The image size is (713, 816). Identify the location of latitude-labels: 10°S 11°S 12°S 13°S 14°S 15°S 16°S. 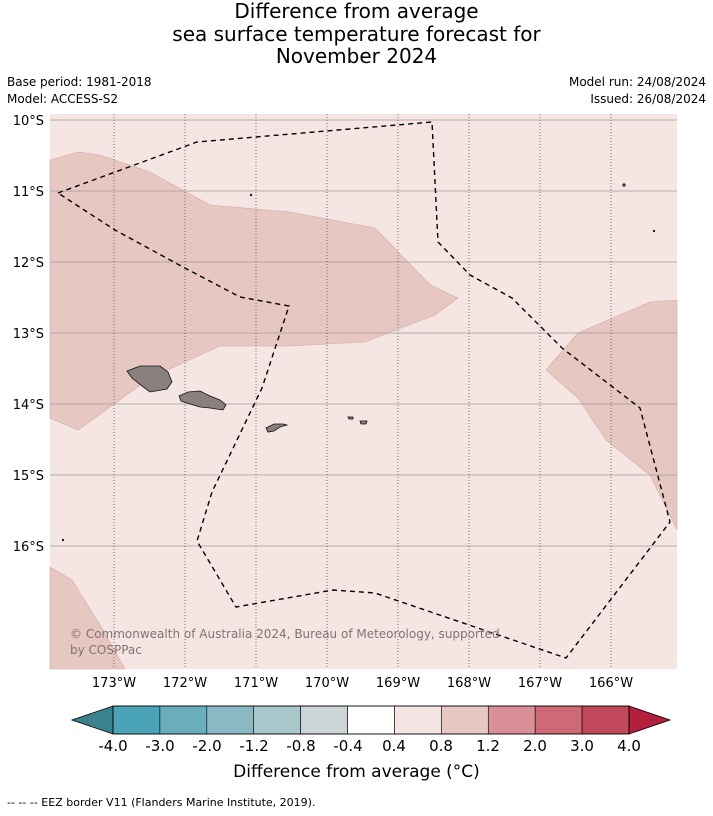
(28, 334).